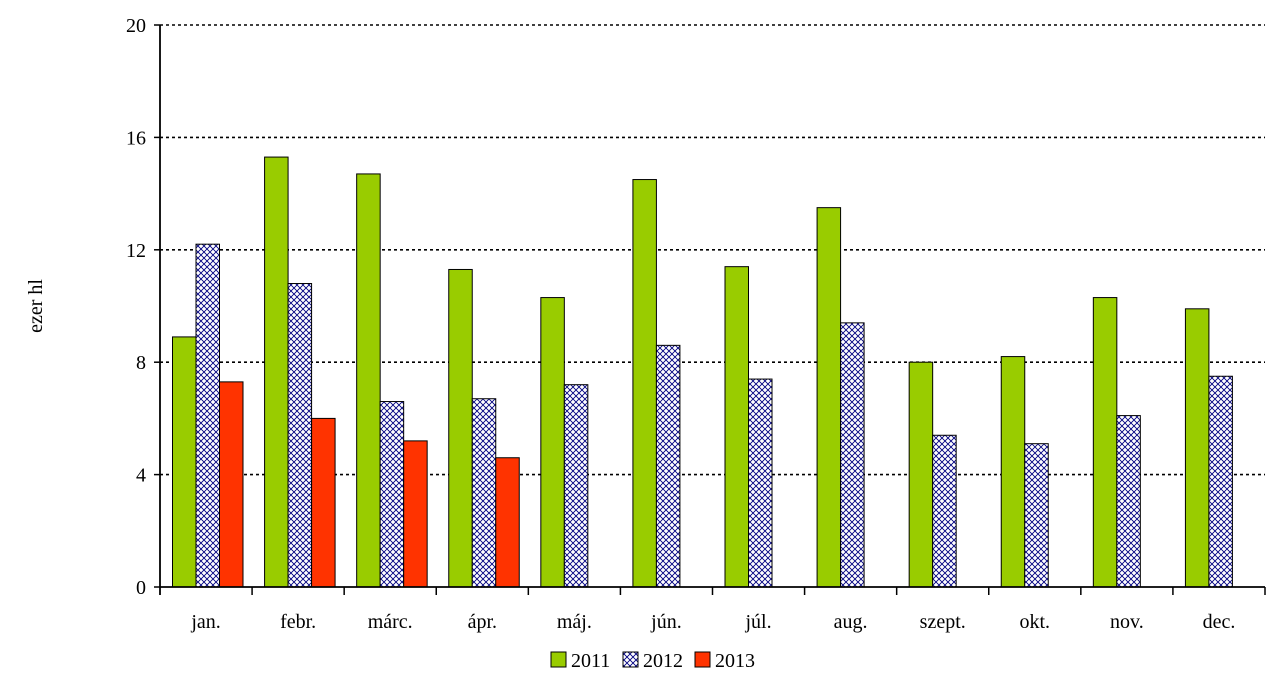 The height and width of the screenshot is (687, 1271). I want to click on x-tick-label: júl., so click(757, 622).